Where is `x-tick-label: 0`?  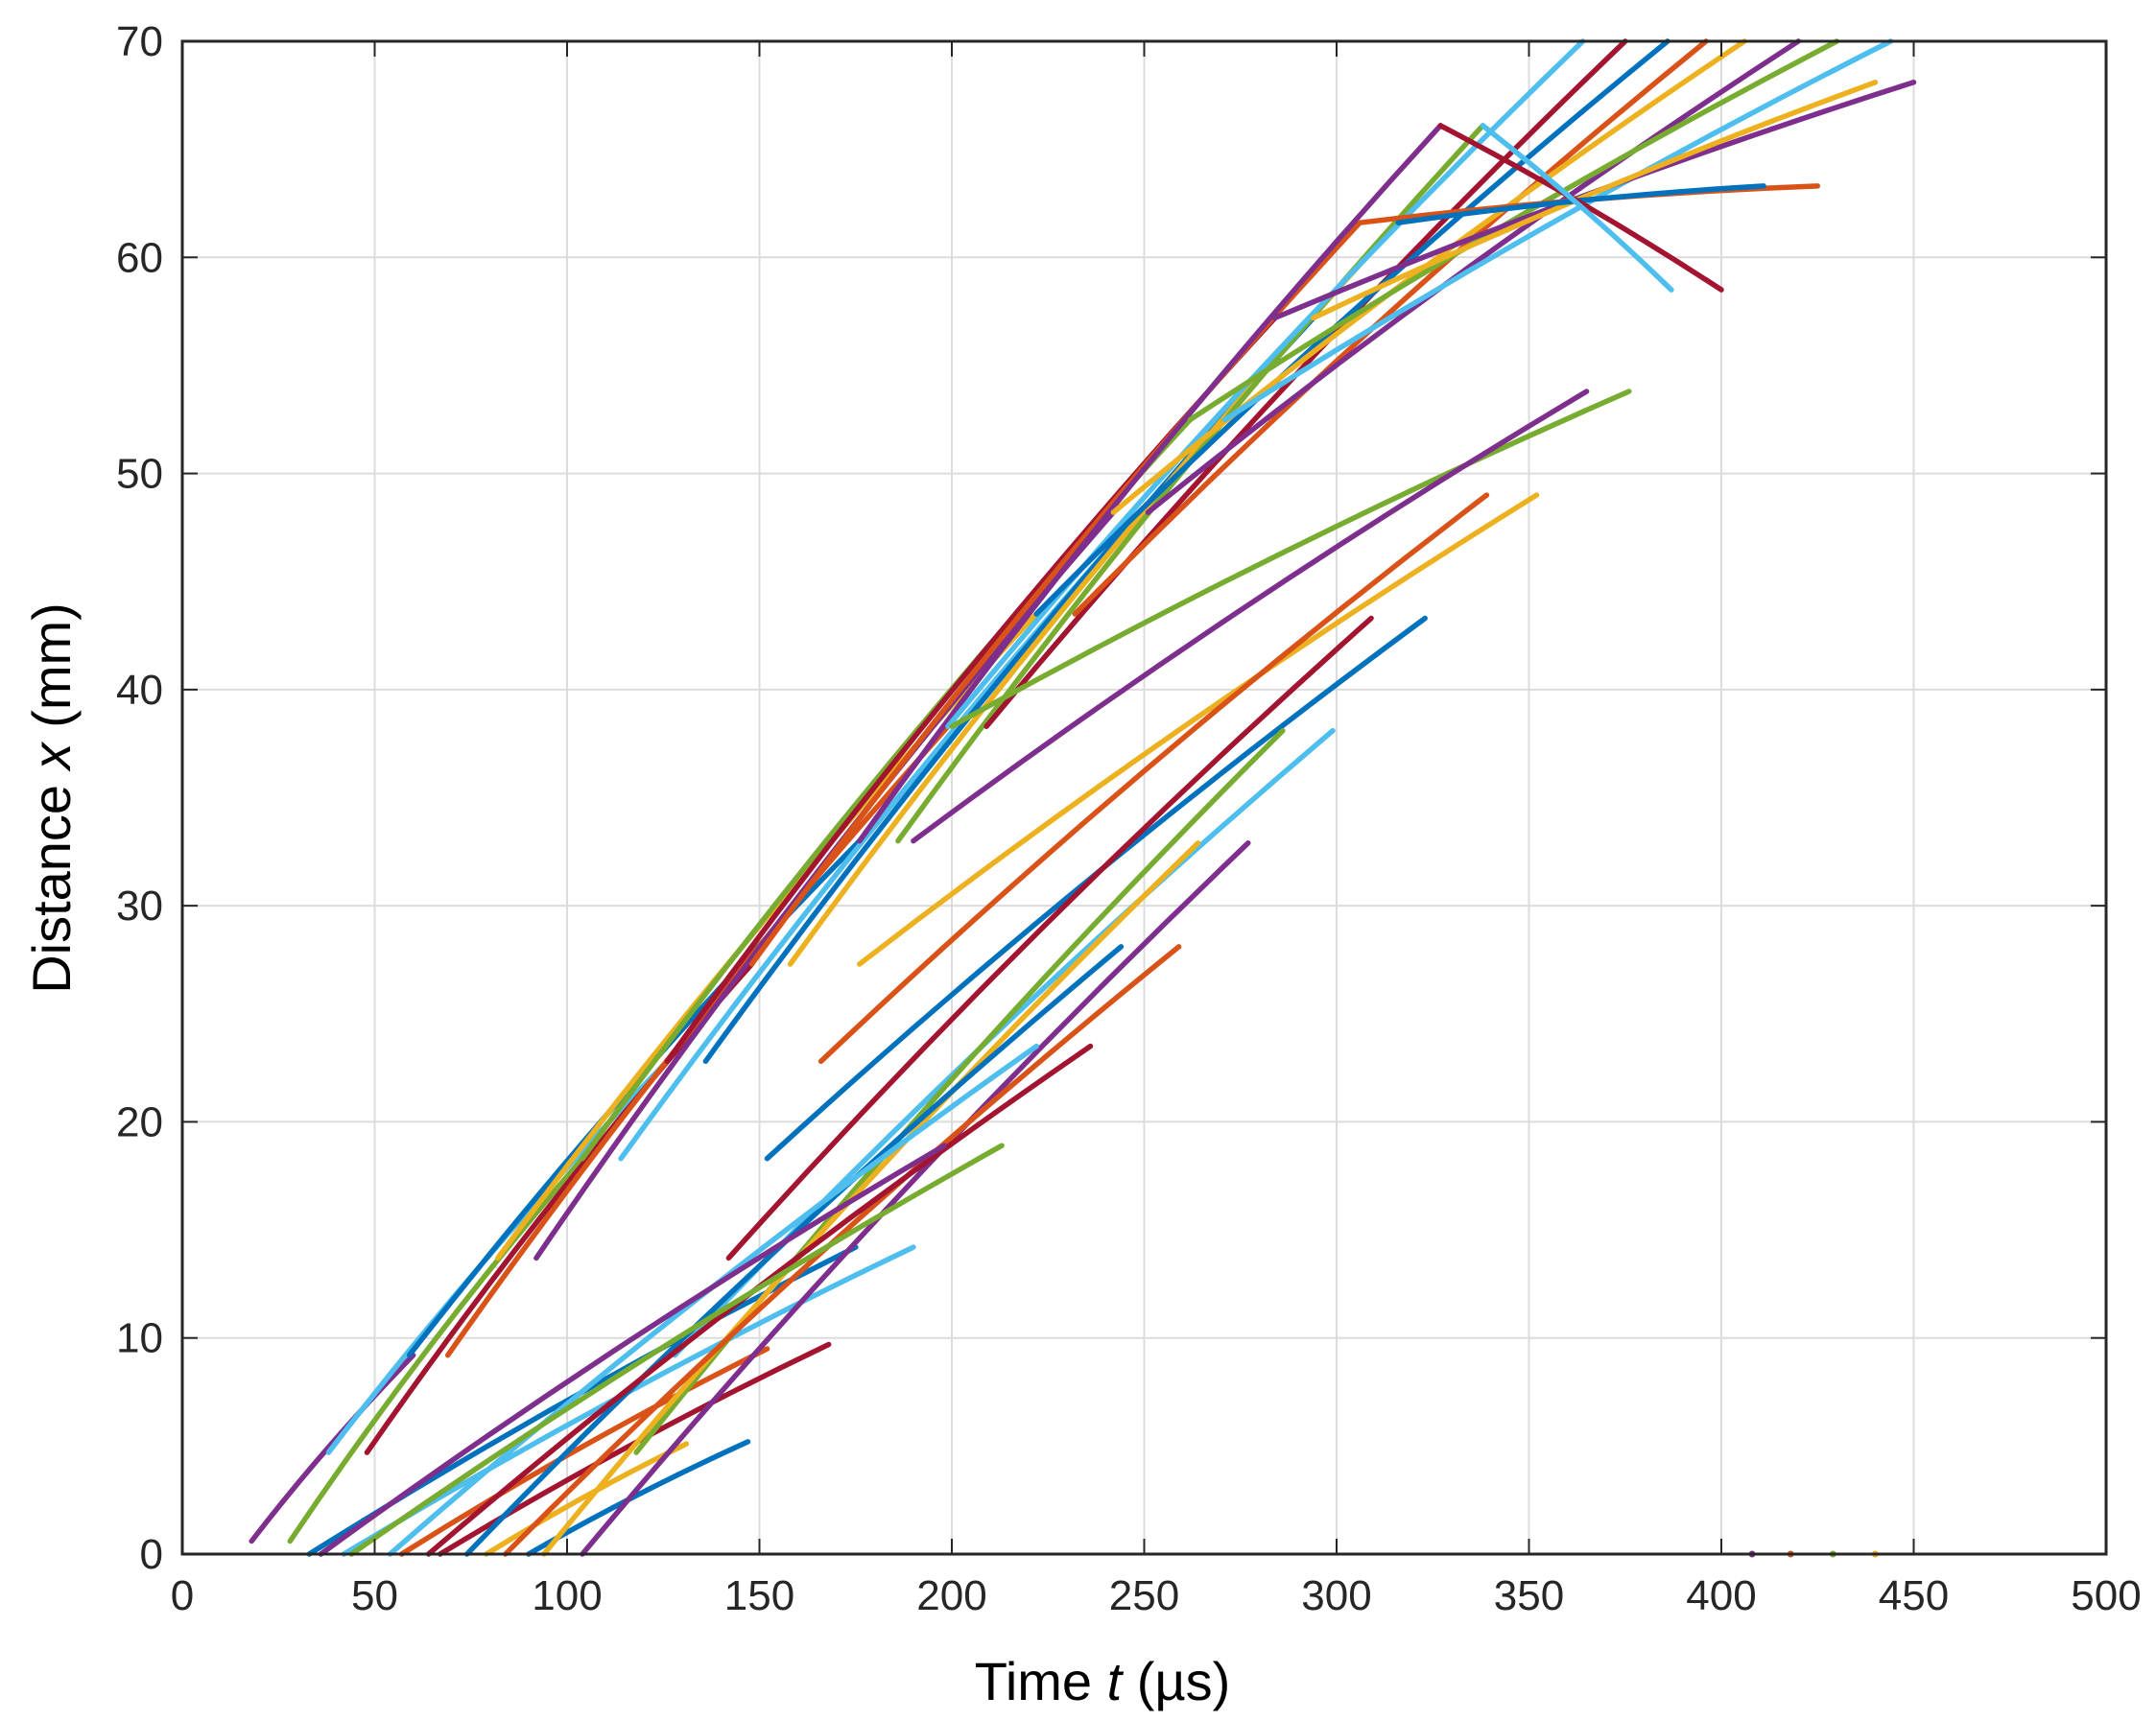 x-tick-label: 0 is located at coordinates (182, 1595).